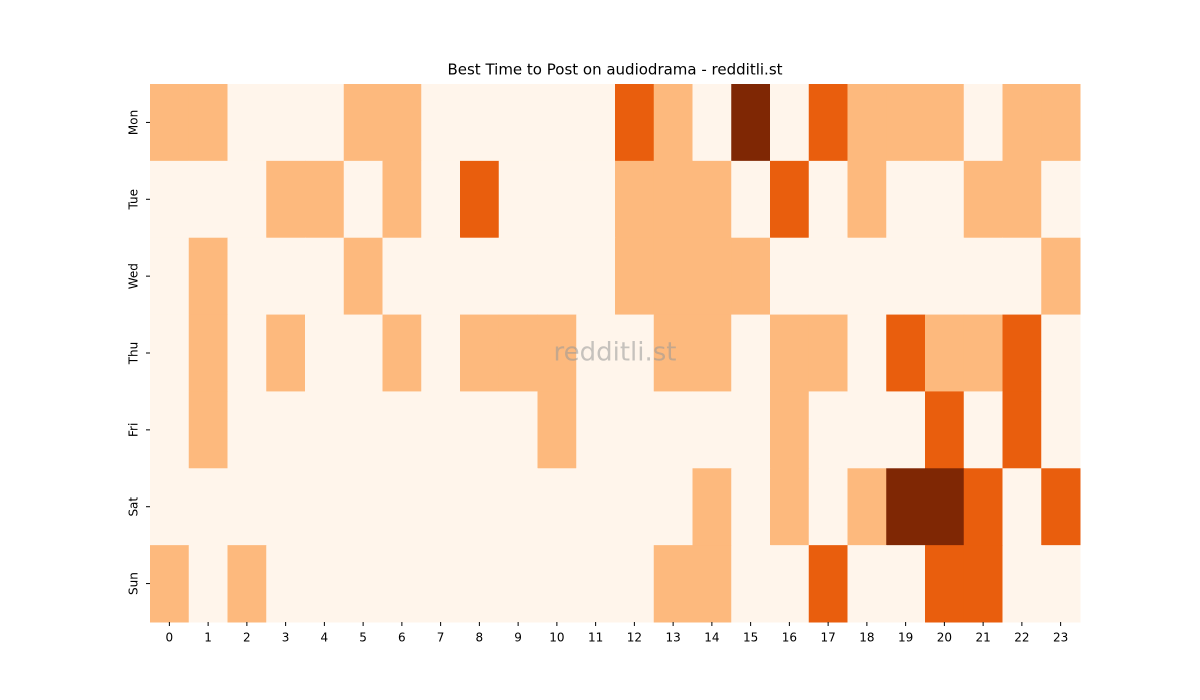 This screenshot has height=700, width=1200. What do you see at coordinates (866, 638) in the screenshot?
I see `x-tick-label: 18` at bounding box center [866, 638].